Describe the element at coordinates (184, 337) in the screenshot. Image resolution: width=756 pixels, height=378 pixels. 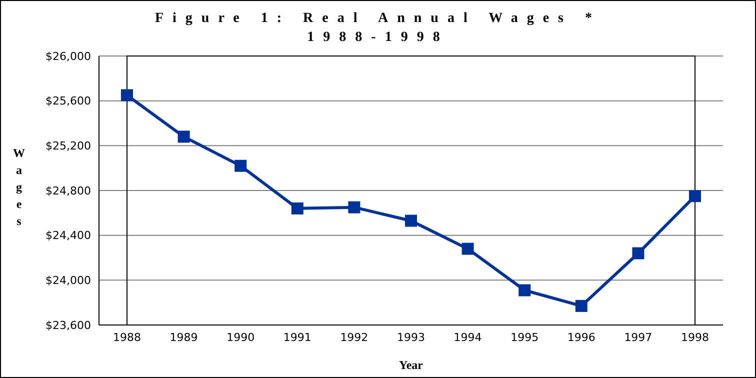
I see `x-tick-label: 1989` at that location.